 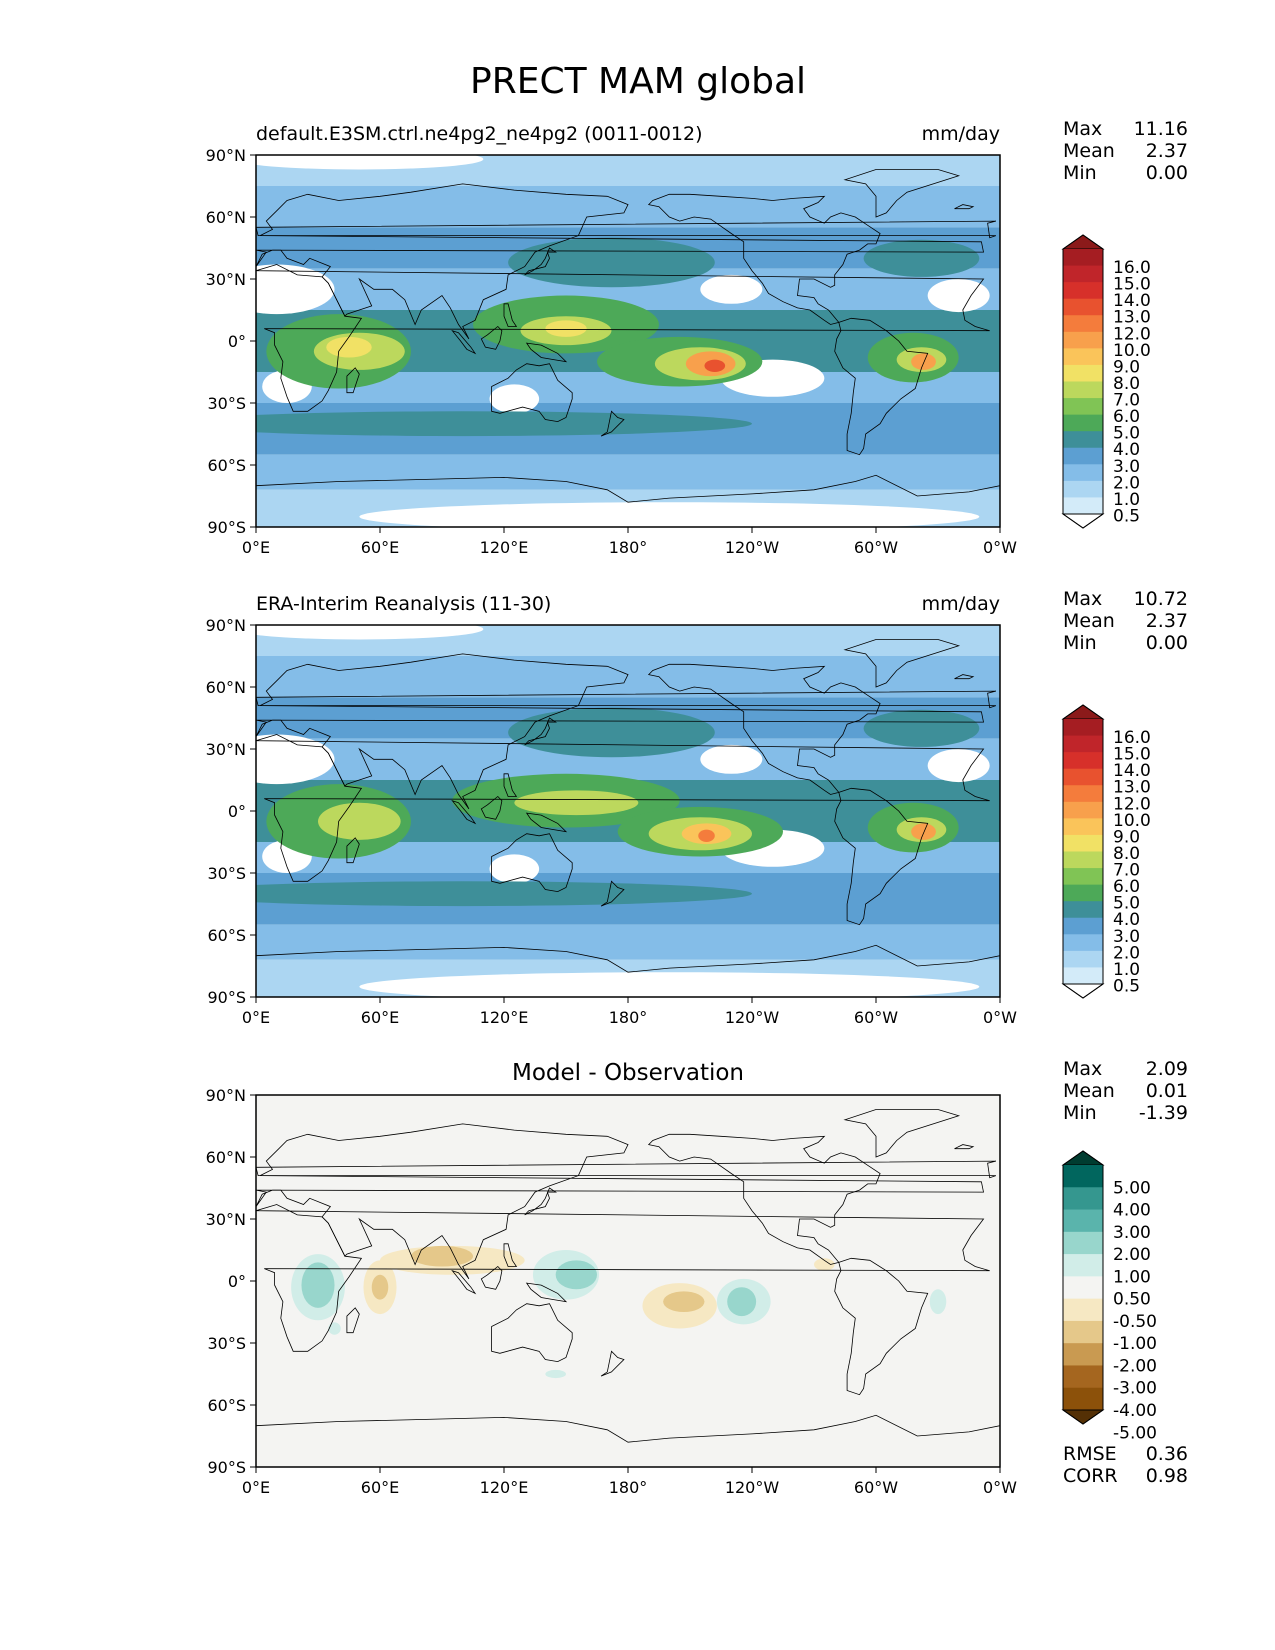 What do you see at coordinates (158, 664) in the screenshot?
I see `coastline-greenland` at bounding box center [158, 664].